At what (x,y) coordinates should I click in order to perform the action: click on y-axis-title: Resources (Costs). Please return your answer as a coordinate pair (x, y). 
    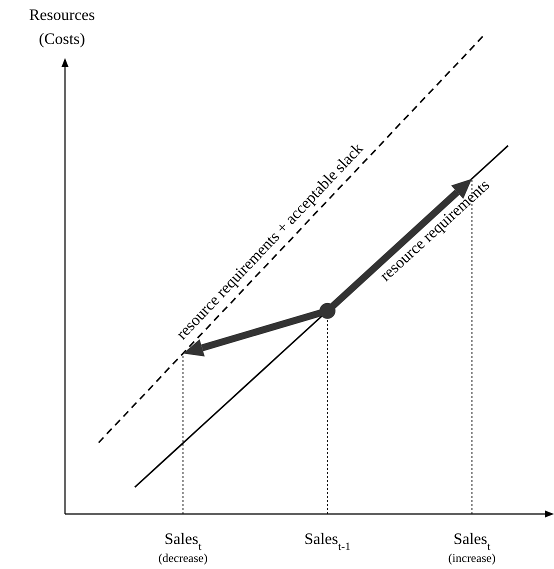
    Looking at the image, I should click on (62, 27).